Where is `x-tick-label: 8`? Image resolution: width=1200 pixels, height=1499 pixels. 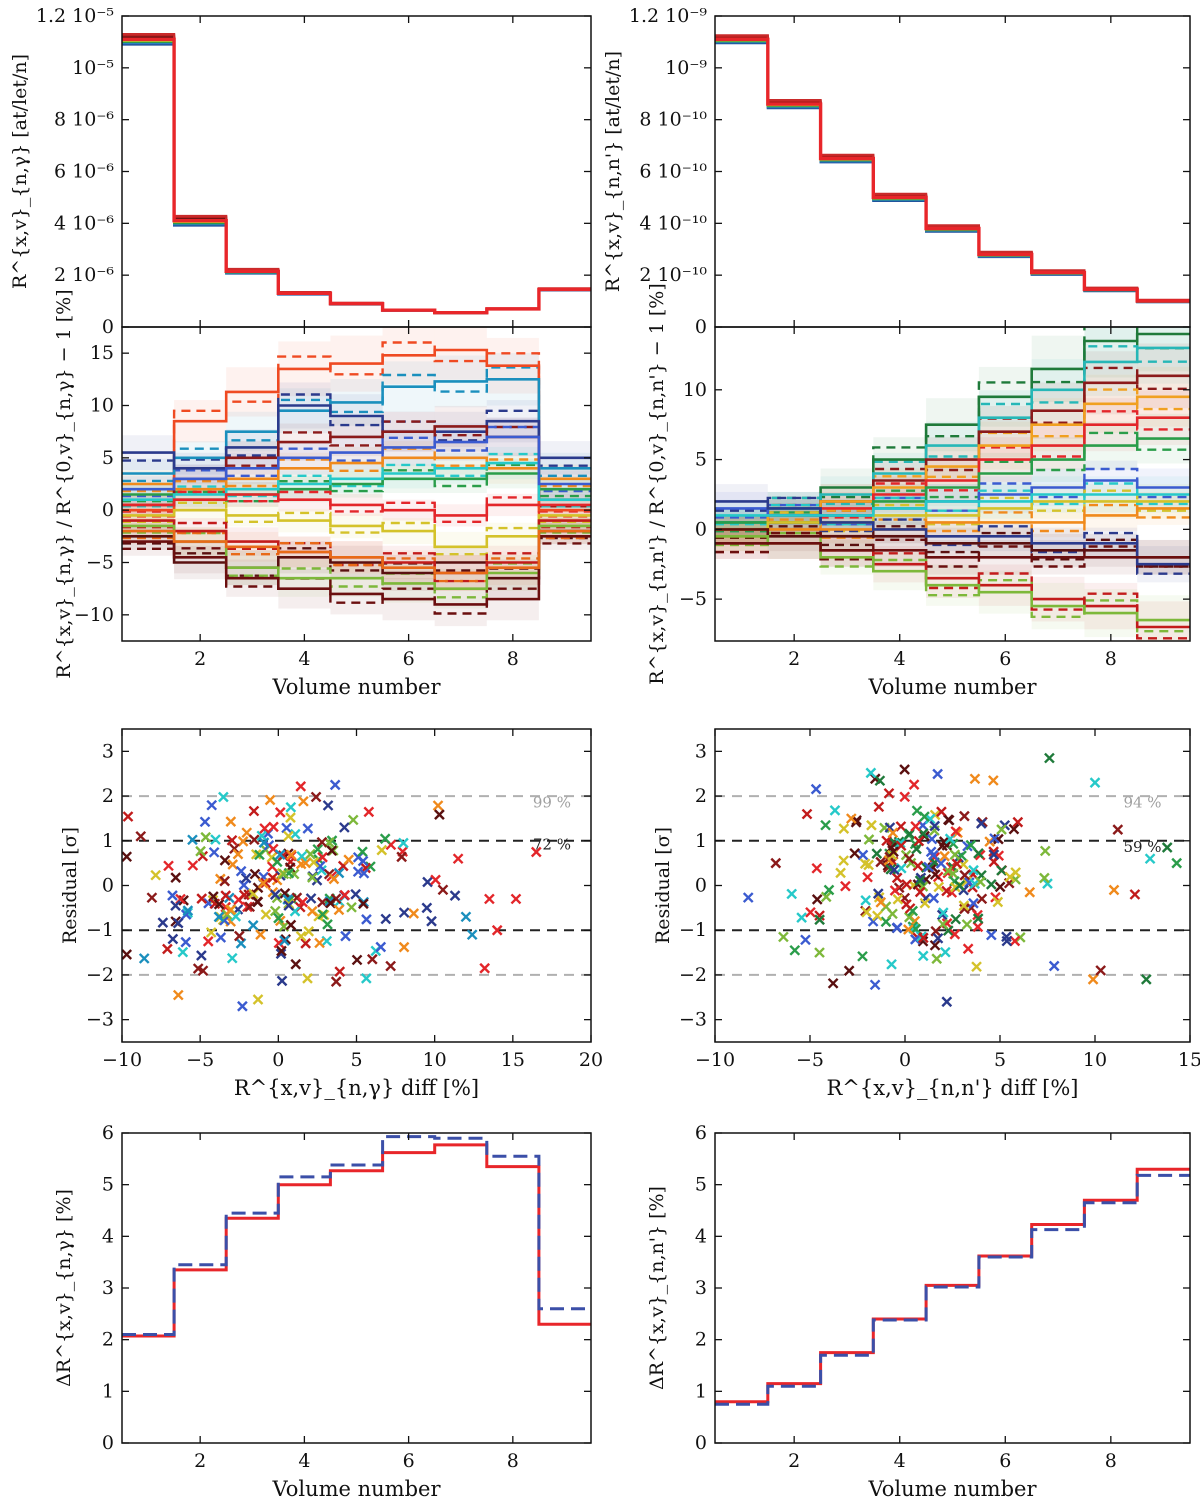
x-tick-label: 8 is located at coordinates (513, 1461).